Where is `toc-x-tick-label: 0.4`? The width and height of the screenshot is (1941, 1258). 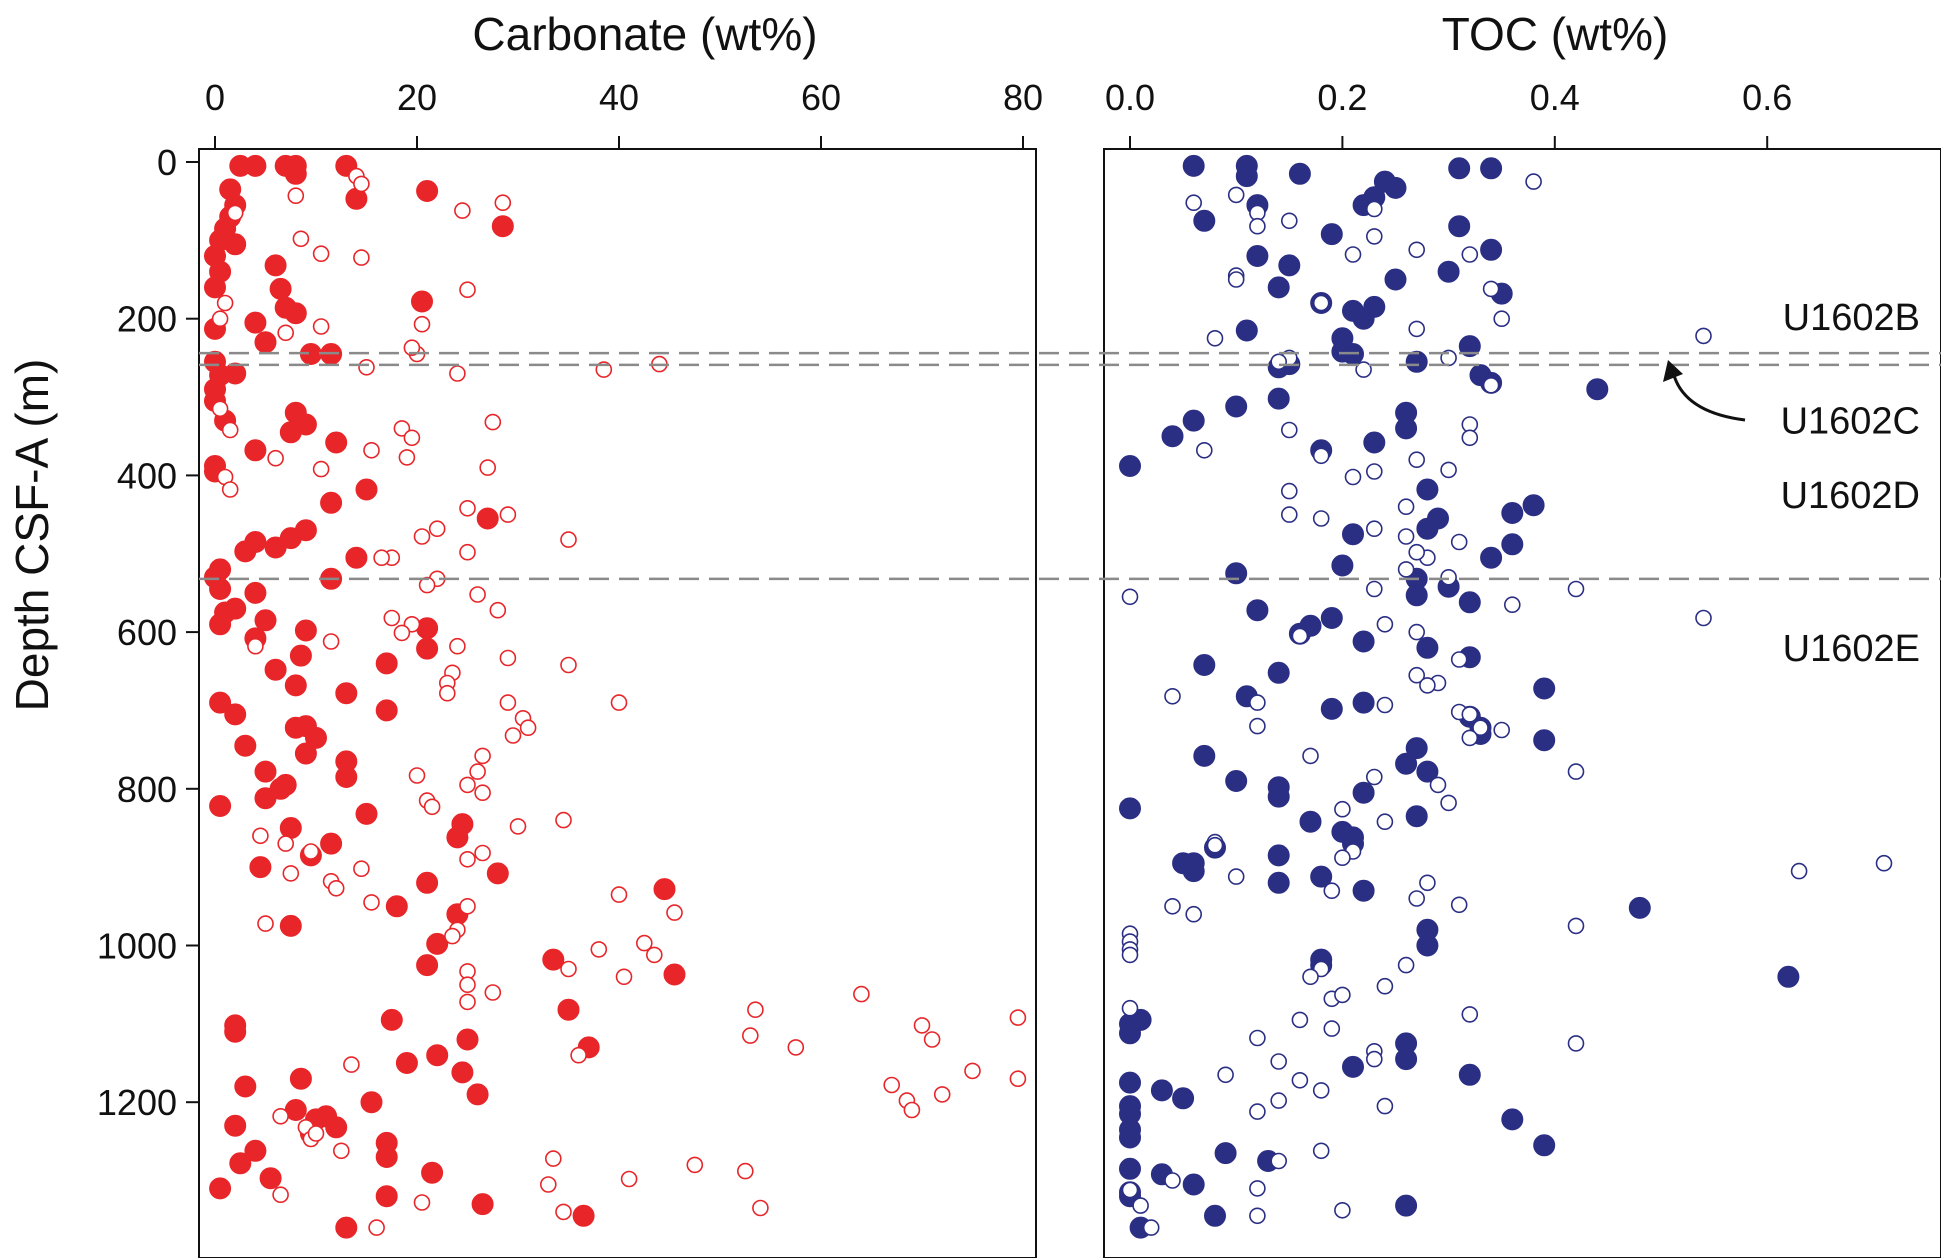
toc-x-tick-label: 0.4 is located at coordinates (1555, 97).